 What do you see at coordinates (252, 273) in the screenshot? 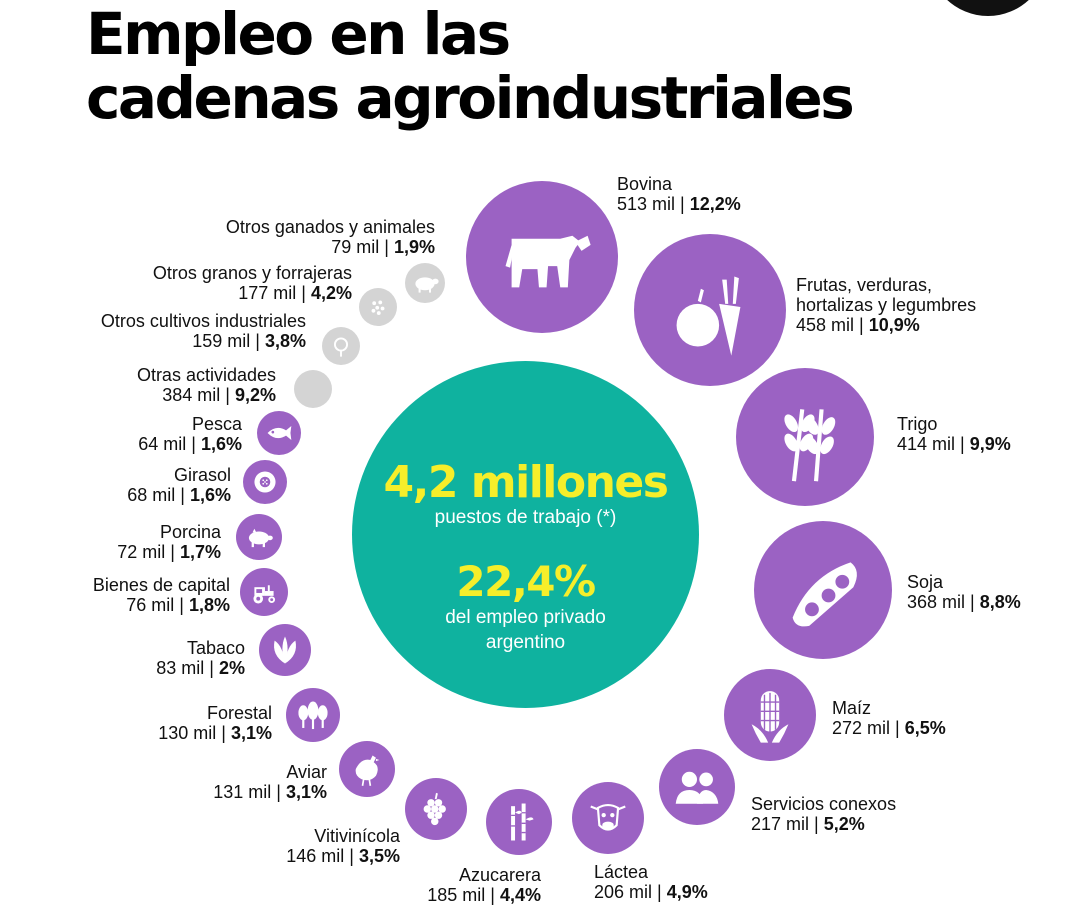
I see `sector-name: Otros granos y forrajeras` at bounding box center [252, 273].